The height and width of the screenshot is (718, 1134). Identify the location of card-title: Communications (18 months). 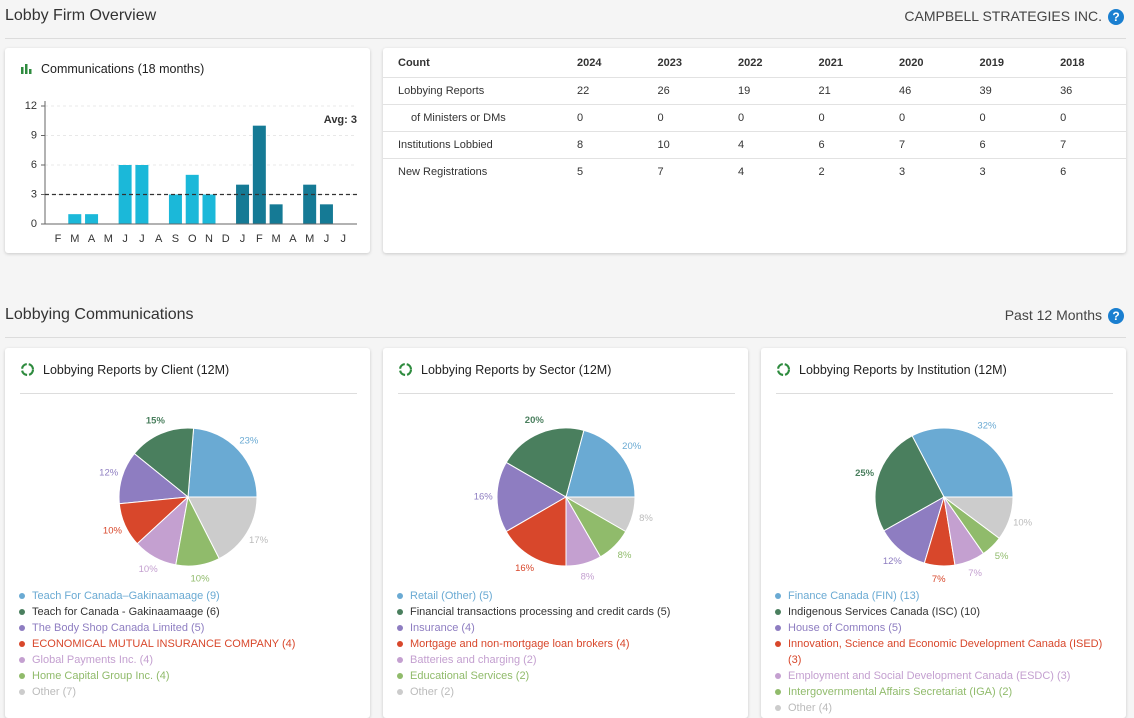
(112, 69).